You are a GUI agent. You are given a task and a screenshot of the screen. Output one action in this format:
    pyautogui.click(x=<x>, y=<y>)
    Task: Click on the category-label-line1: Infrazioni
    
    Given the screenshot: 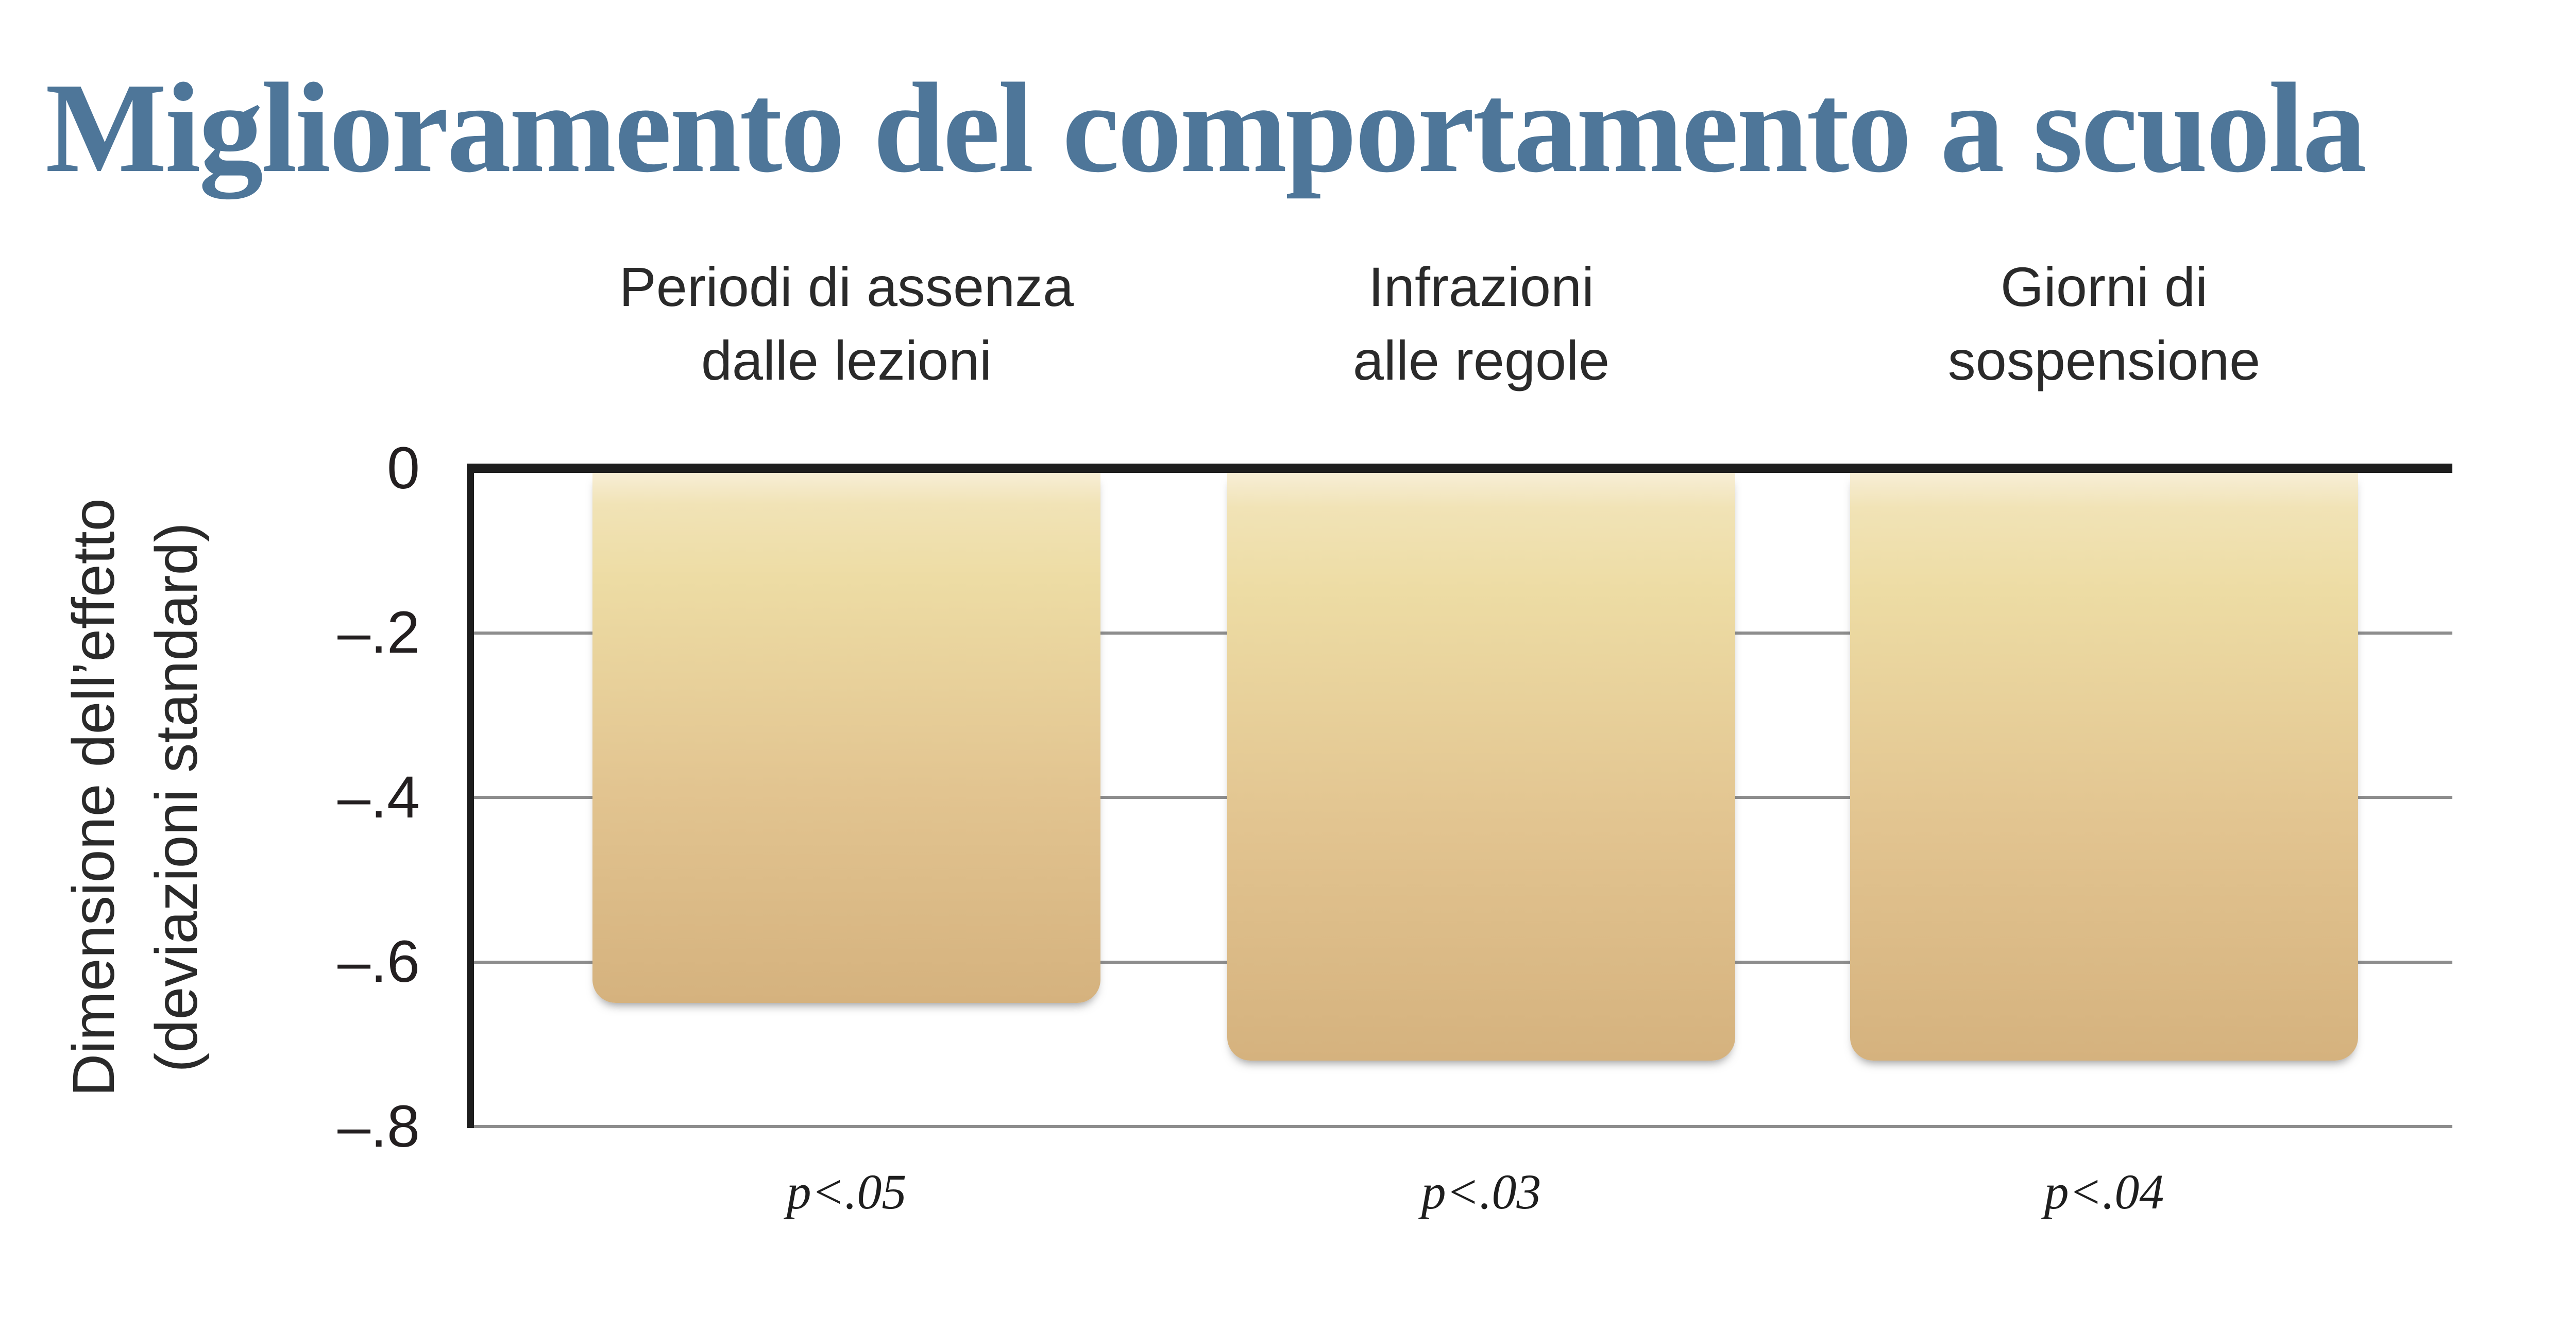 What is the action you would take?
    pyautogui.click(x=1481, y=286)
    